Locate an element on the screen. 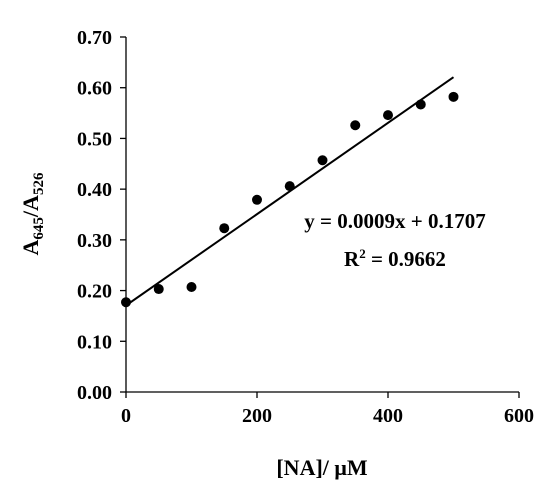 This screenshot has width=550, height=498. y-tick-label: 0.10 is located at coordinates (94, 342).